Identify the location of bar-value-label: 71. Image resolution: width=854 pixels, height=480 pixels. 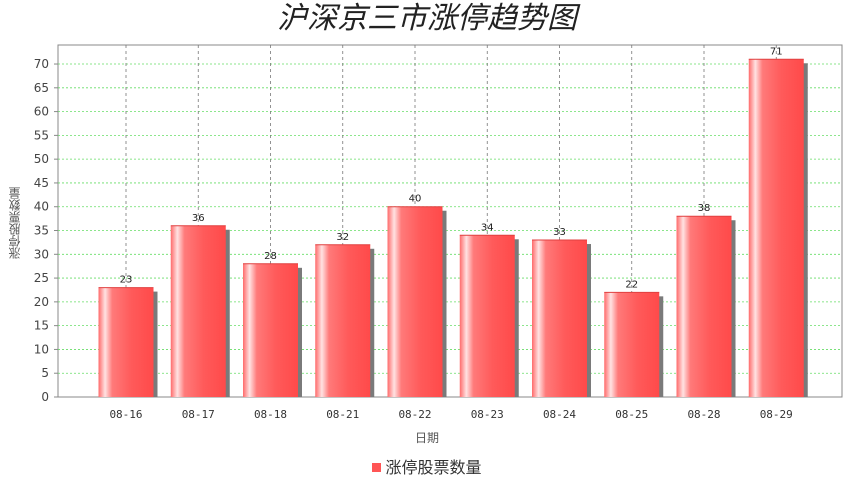
(776, 51).